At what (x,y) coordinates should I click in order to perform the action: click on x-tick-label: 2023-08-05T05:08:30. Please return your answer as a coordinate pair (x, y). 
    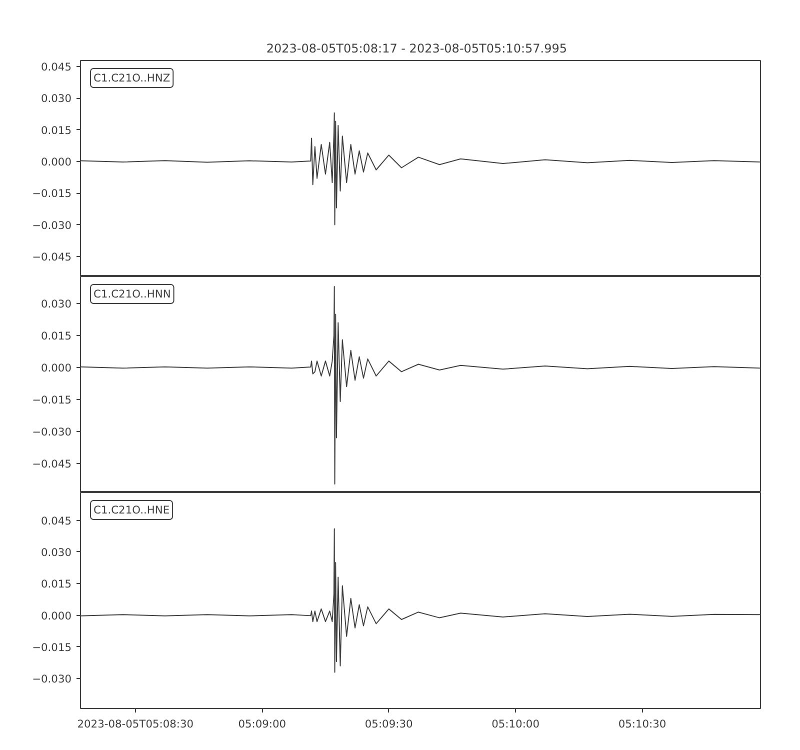
    Looking at the image, I should click on (135, 724).